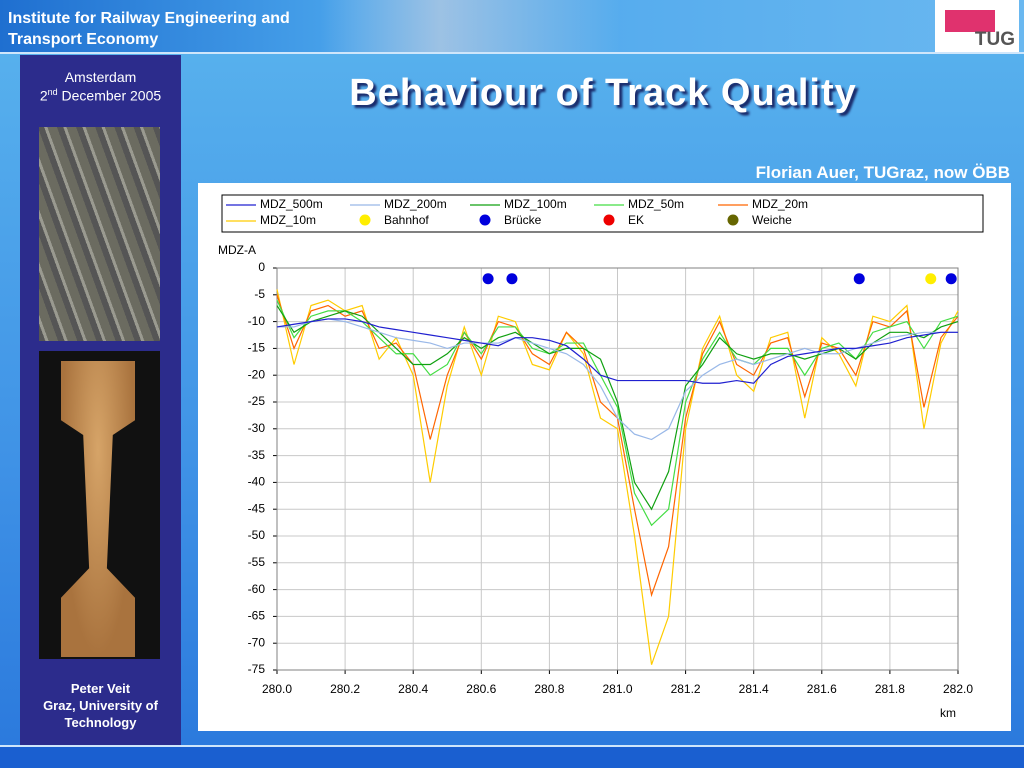 This screenshot has height=768, width=1024. What do you see at coordinates (52, 92) in the screenshot?
I see `day-suffix: nd` at bounding box center [52, 92].